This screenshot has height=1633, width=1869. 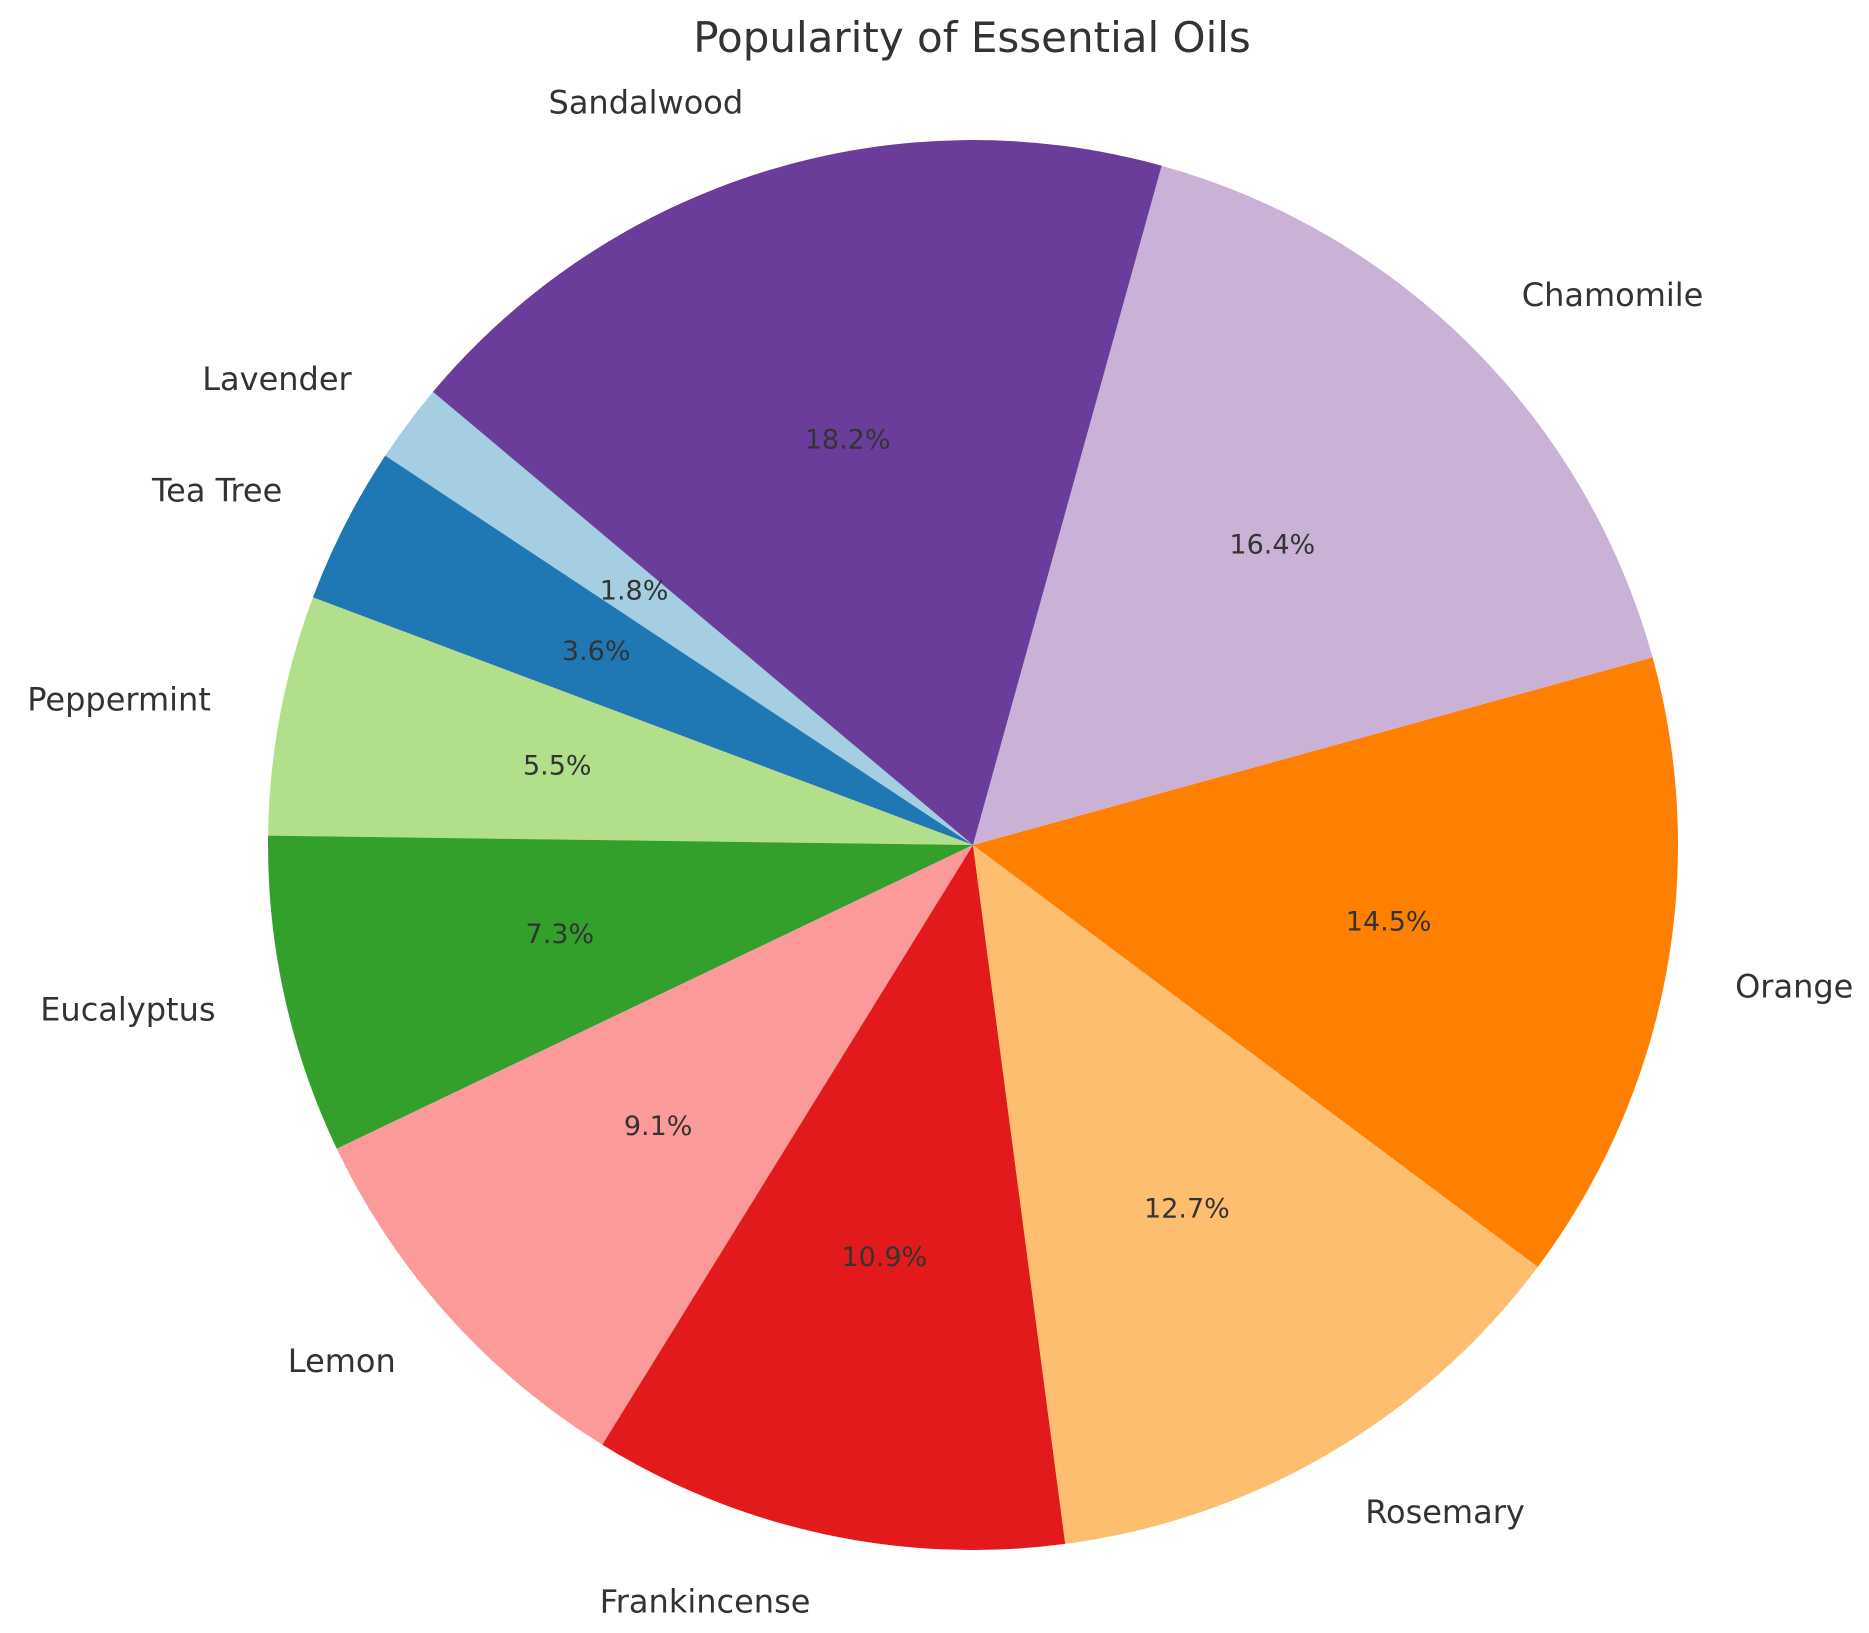 What do you see at coordinates (1445, 1512) in the screenshot?
I see `slice-label-rosemary: Rosemary` at bounding box center [1445, 1512].